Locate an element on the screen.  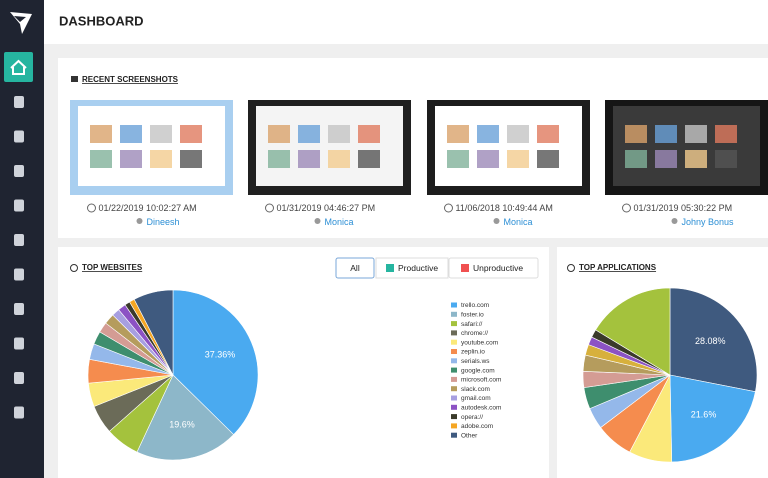
filter-label: Unproductive is located at coordinates (498, 268).